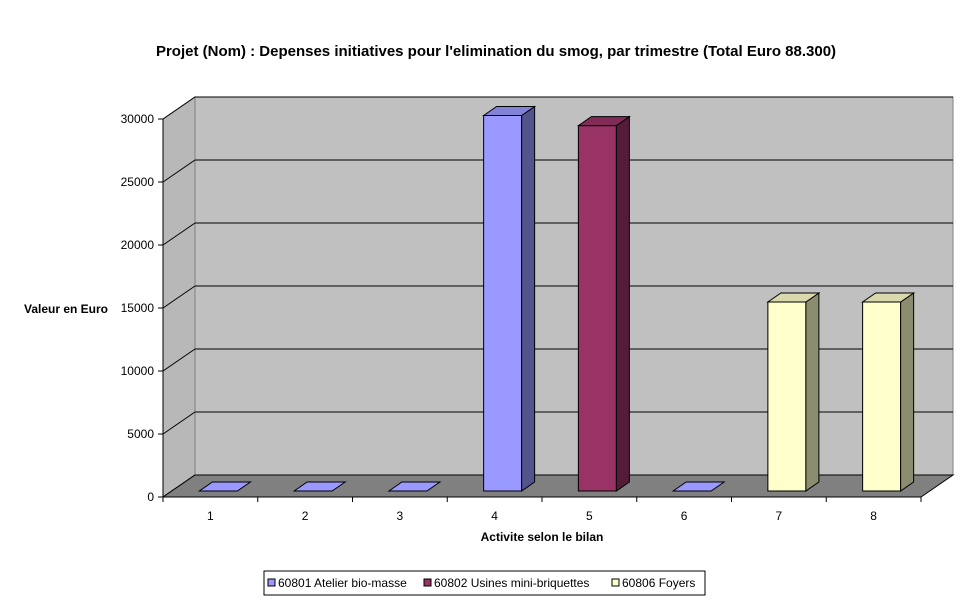  I want to click on x-tick-label: 2, so click(305, 516).